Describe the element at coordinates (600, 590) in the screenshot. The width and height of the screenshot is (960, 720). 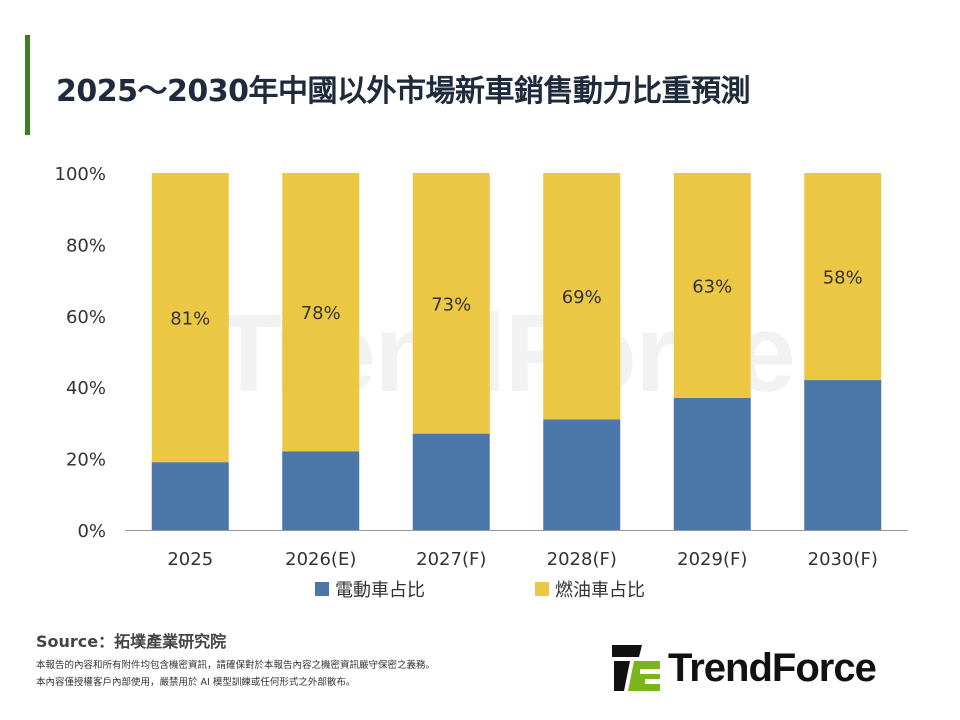
I see `legend-label-ice: 燃油車占比` at that location.